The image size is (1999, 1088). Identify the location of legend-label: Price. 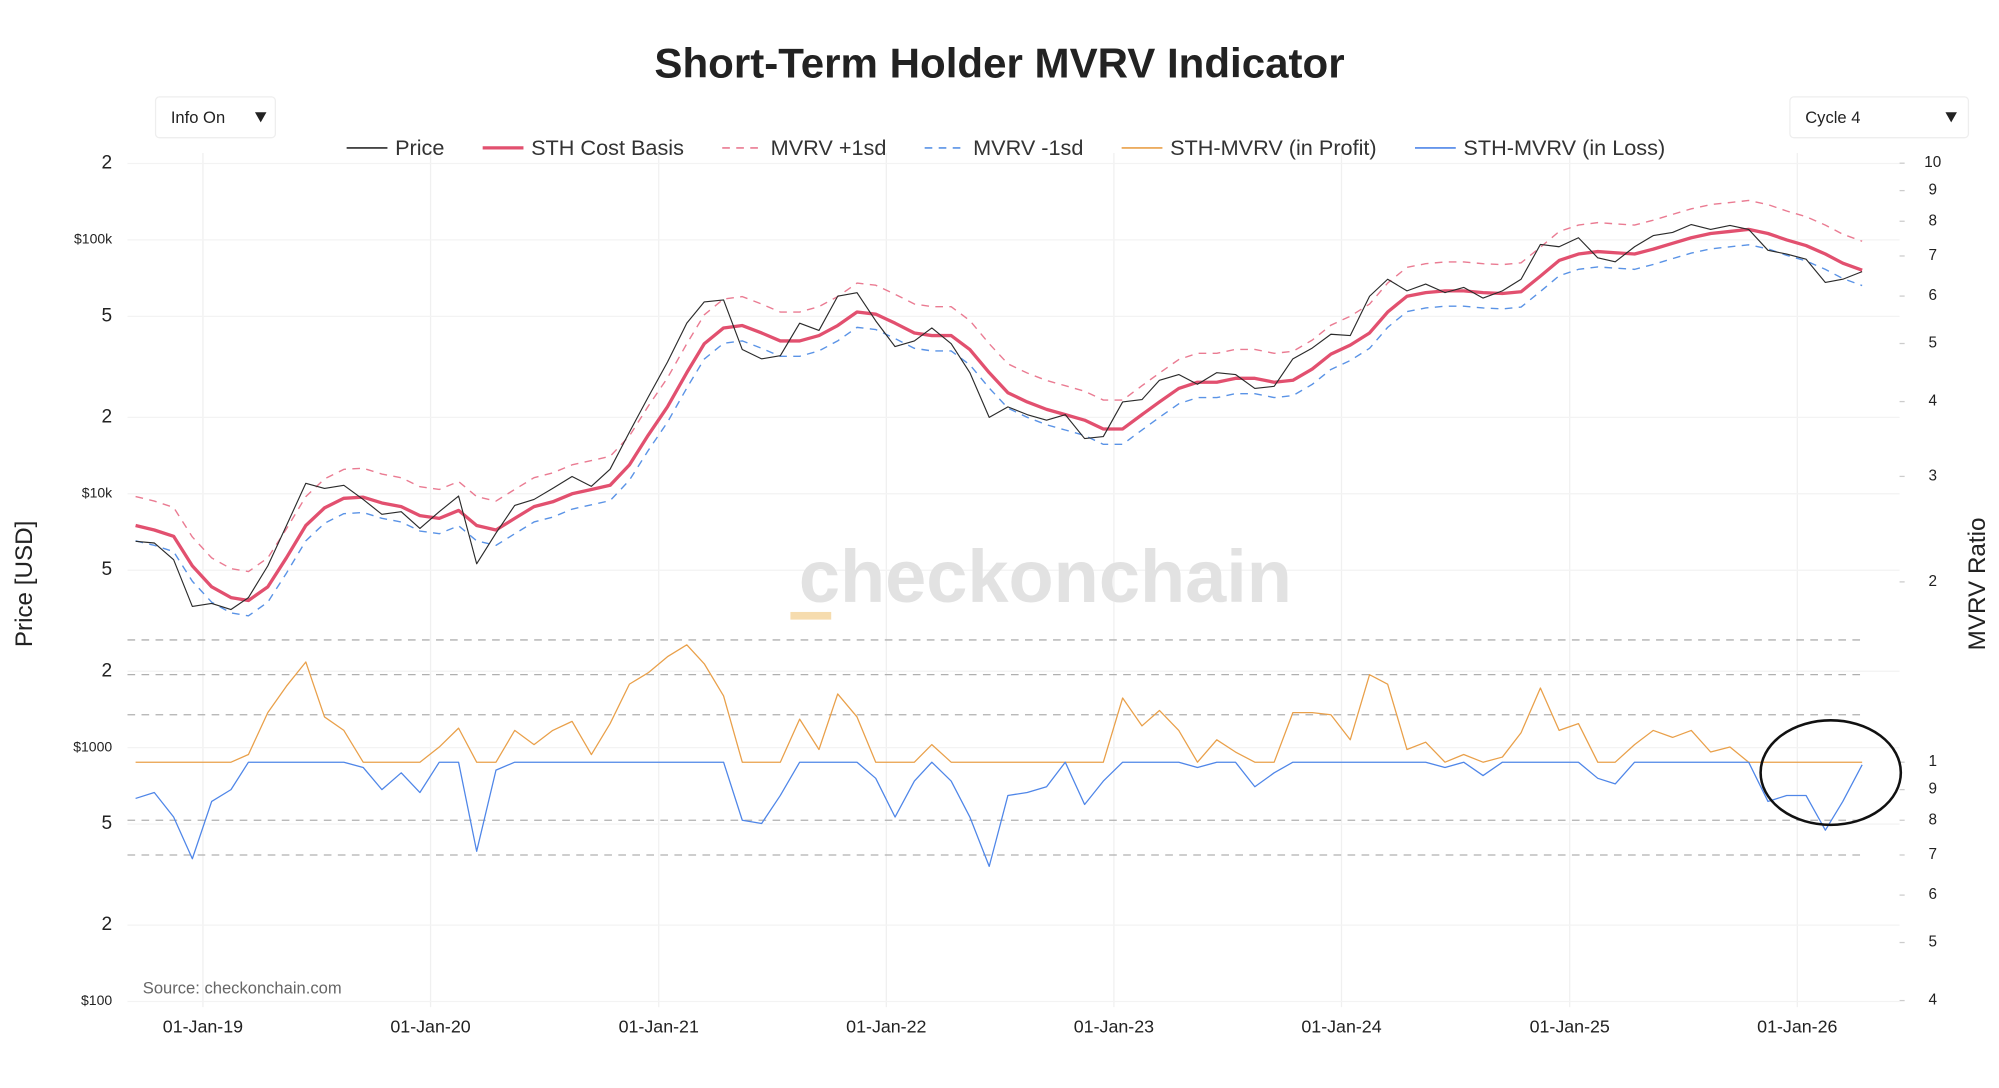
(419, 147).